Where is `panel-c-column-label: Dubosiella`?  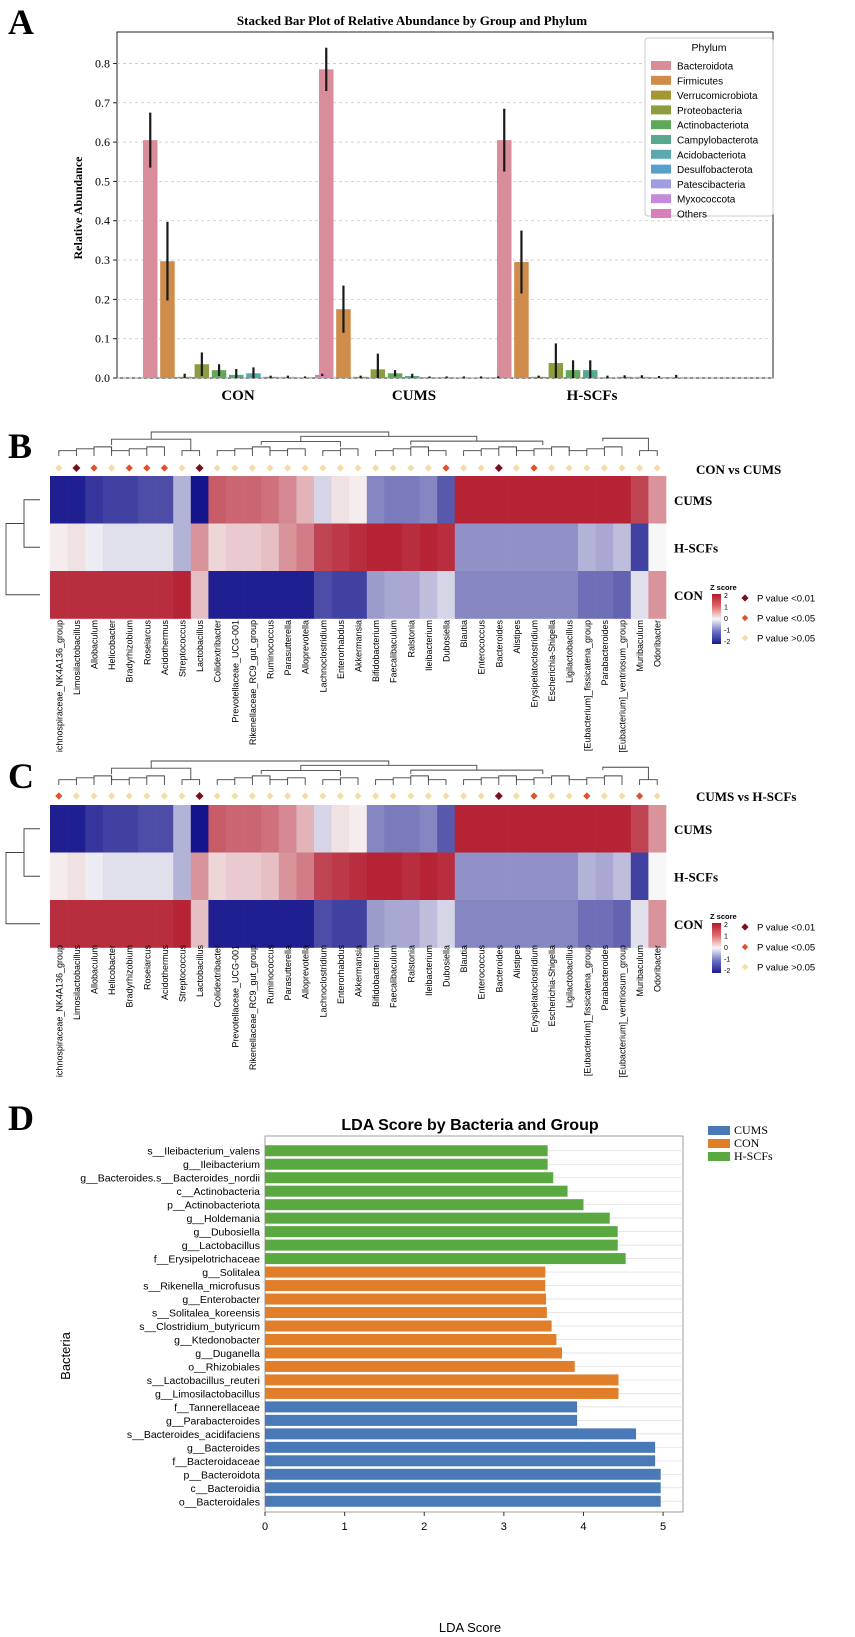
panel-c-column-label: Dubosiella is located at coordinates (447, 966).